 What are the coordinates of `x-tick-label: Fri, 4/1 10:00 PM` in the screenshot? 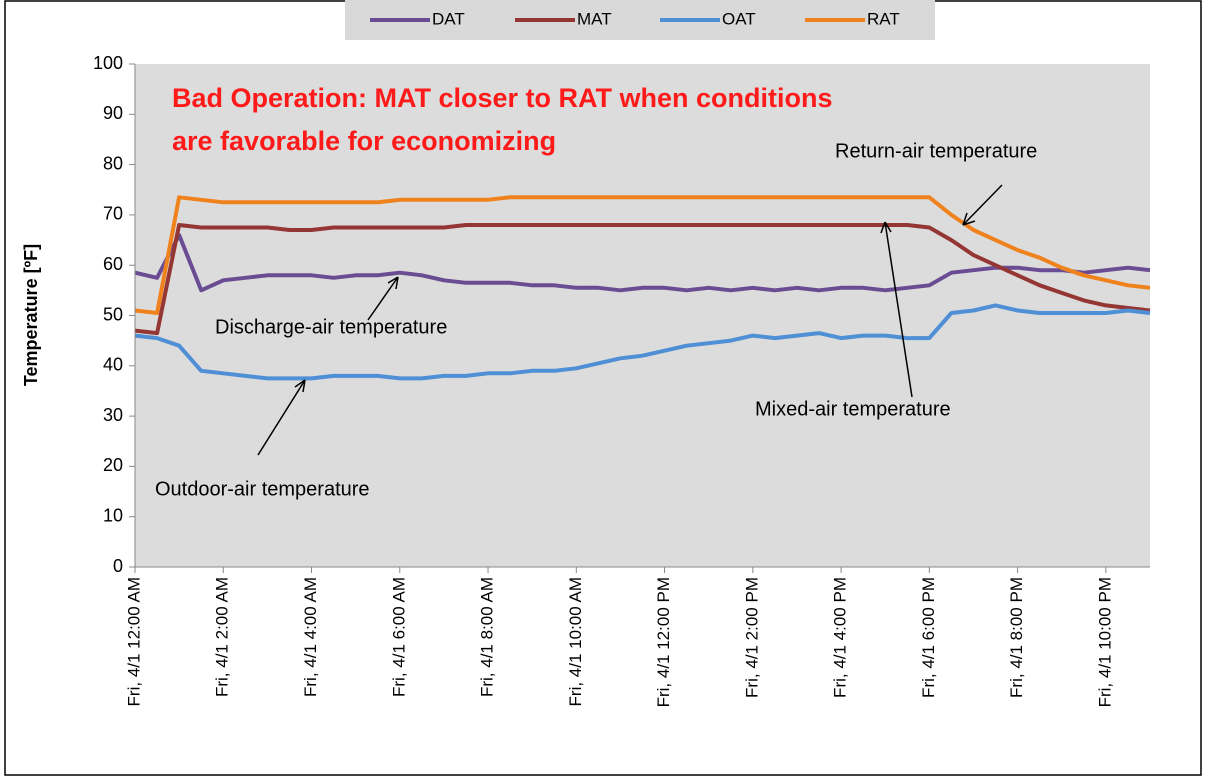 It's located at (1104, 642).